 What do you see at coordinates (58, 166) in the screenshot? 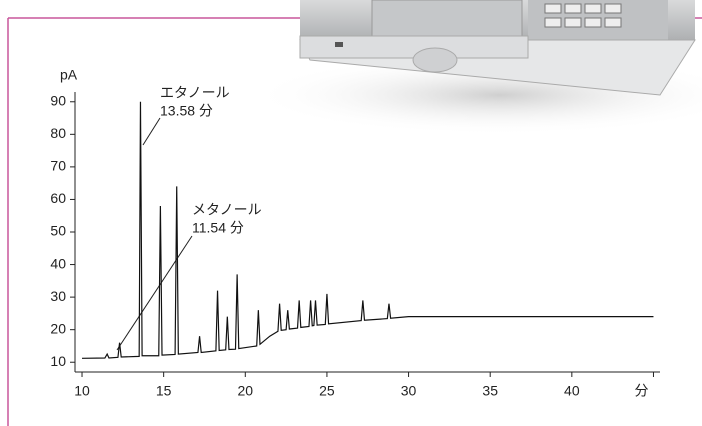
I see `y-tick-label: 70` at bounding box center [58, 166].